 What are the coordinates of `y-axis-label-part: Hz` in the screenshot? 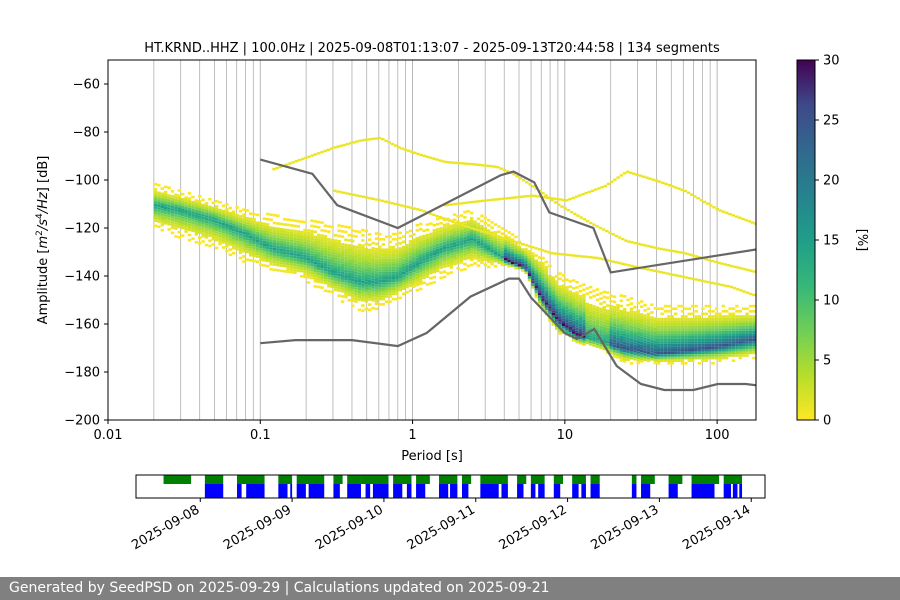 It's located at (43, 200).